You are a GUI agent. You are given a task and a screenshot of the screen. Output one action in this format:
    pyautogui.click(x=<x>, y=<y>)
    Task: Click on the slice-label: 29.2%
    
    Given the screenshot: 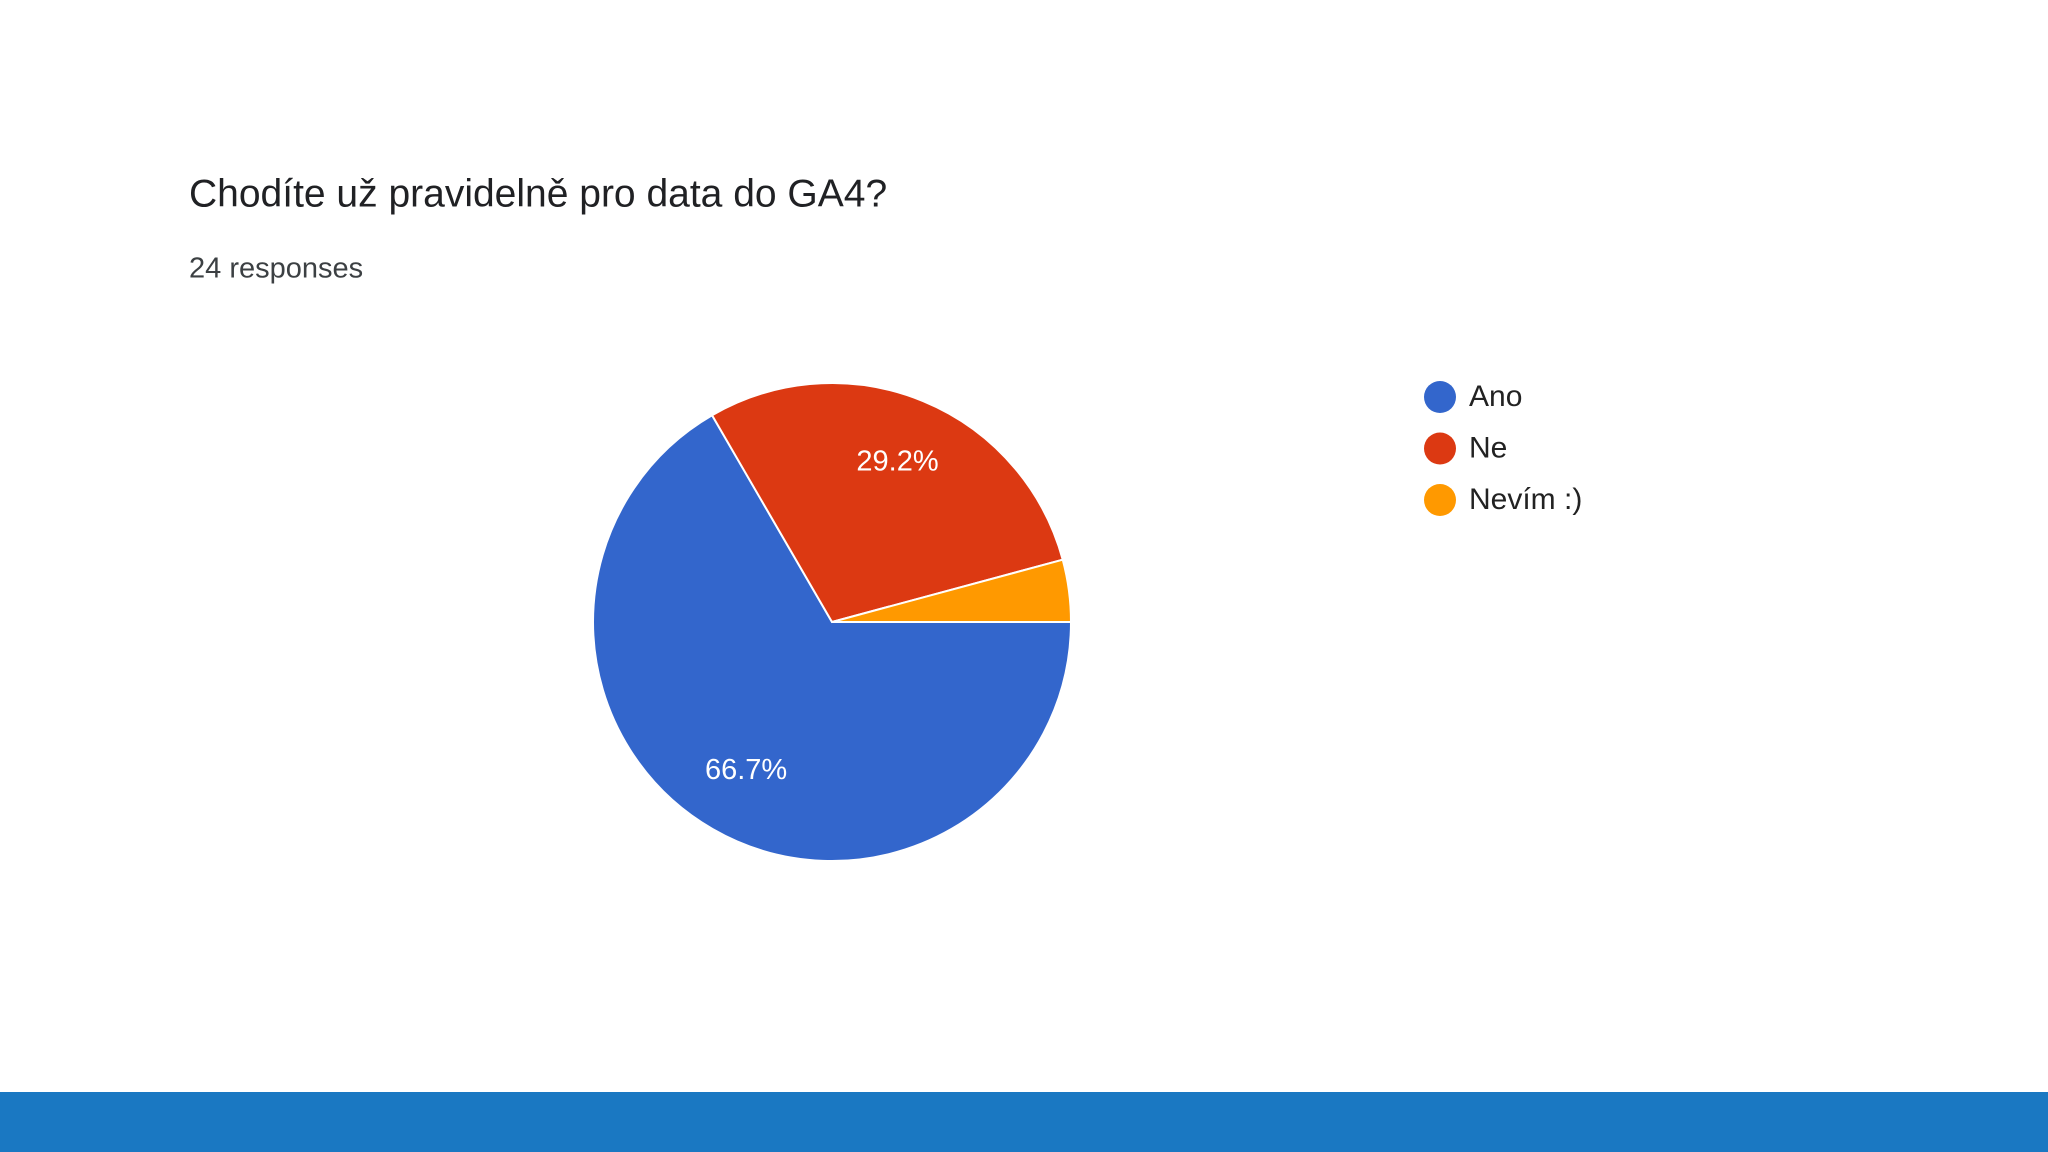 What is the action you would take?
    pyautogui.click(x=897, y=462)
    